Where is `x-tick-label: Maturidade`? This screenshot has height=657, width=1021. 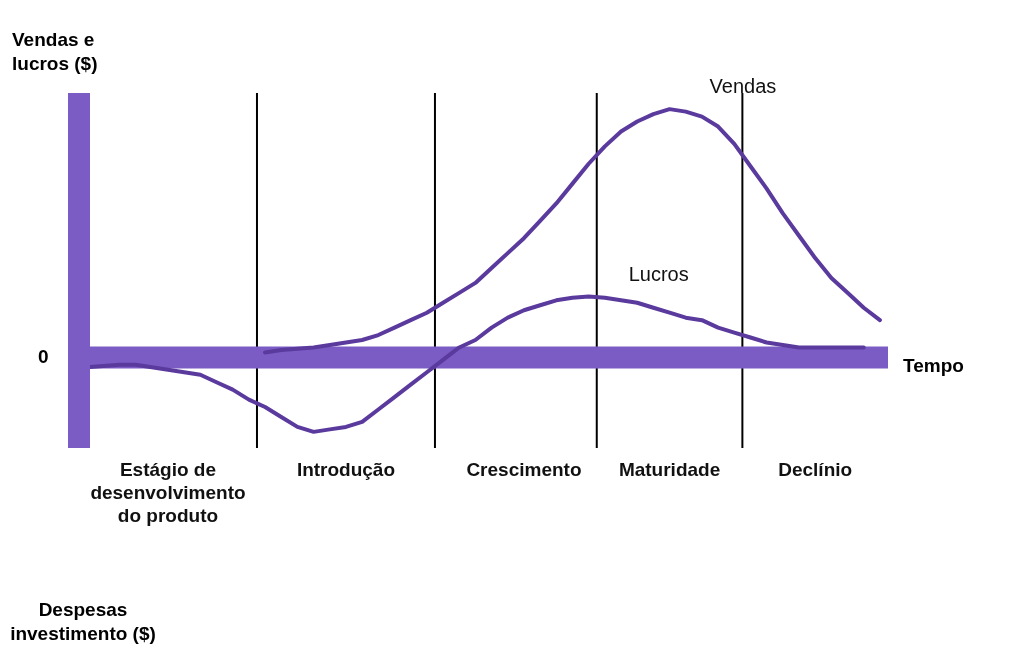 x-tick-label: Maturidade is located at coordinates (669, 469).